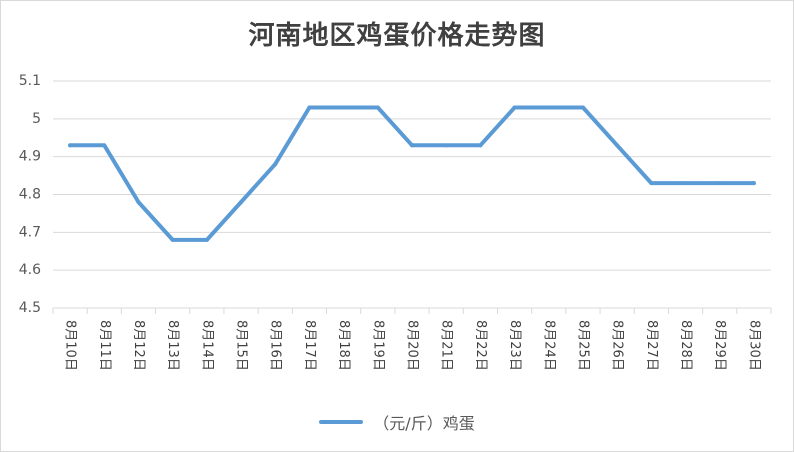 Image resolution: width=794 pixels, height=452 pixels. Describe the element at coordinates (341, 422) in the screenshot. I see `legend-swatch` at that location.